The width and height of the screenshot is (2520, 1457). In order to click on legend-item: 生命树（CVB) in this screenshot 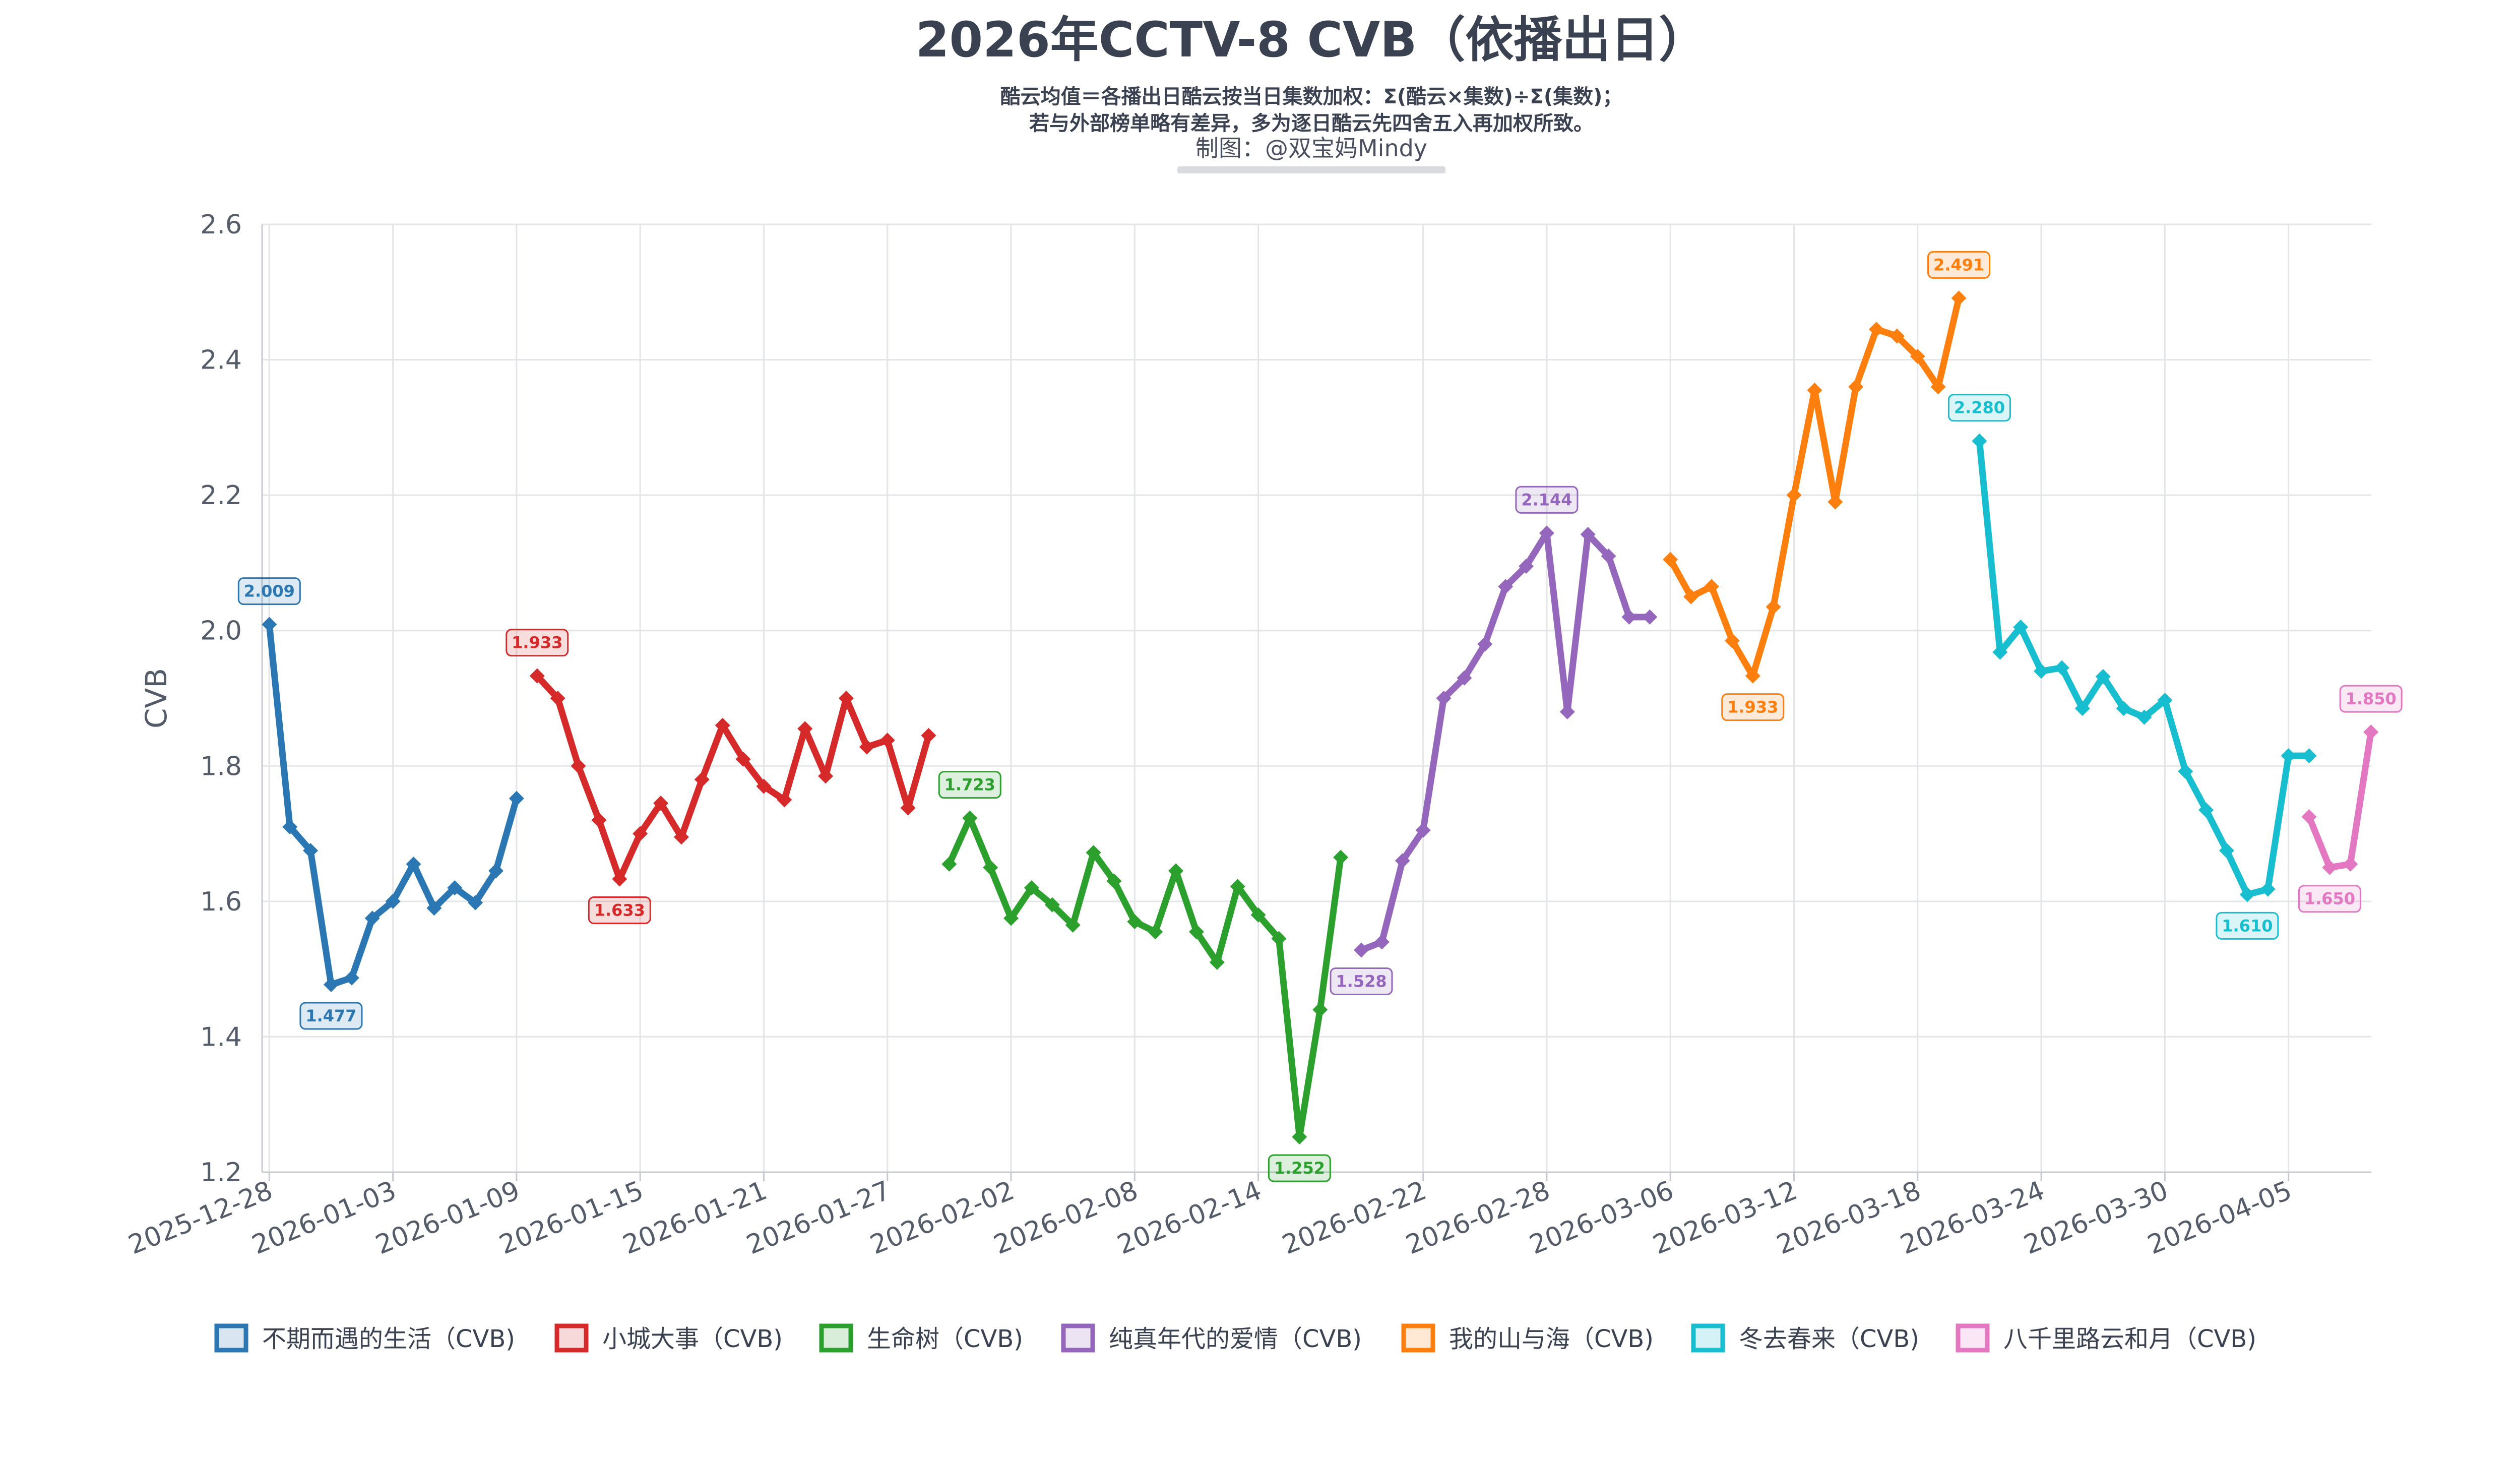, I will do `click(921, 1338)`.